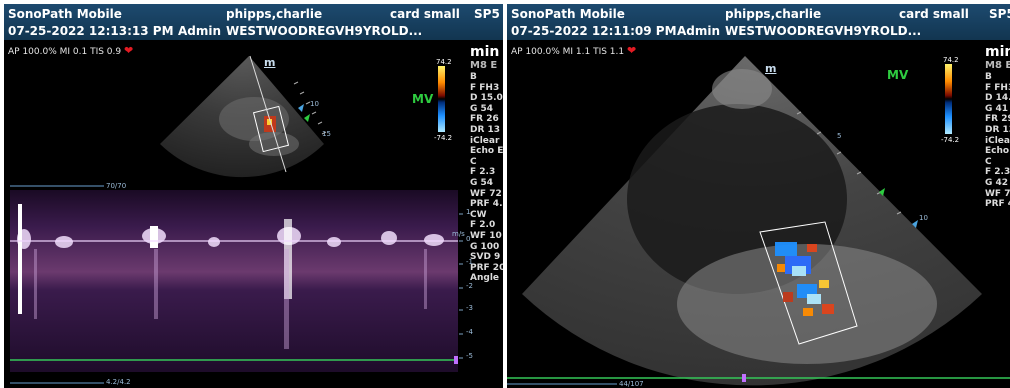  I want to click on parameter-line: SVD 9, so click(485, 257).